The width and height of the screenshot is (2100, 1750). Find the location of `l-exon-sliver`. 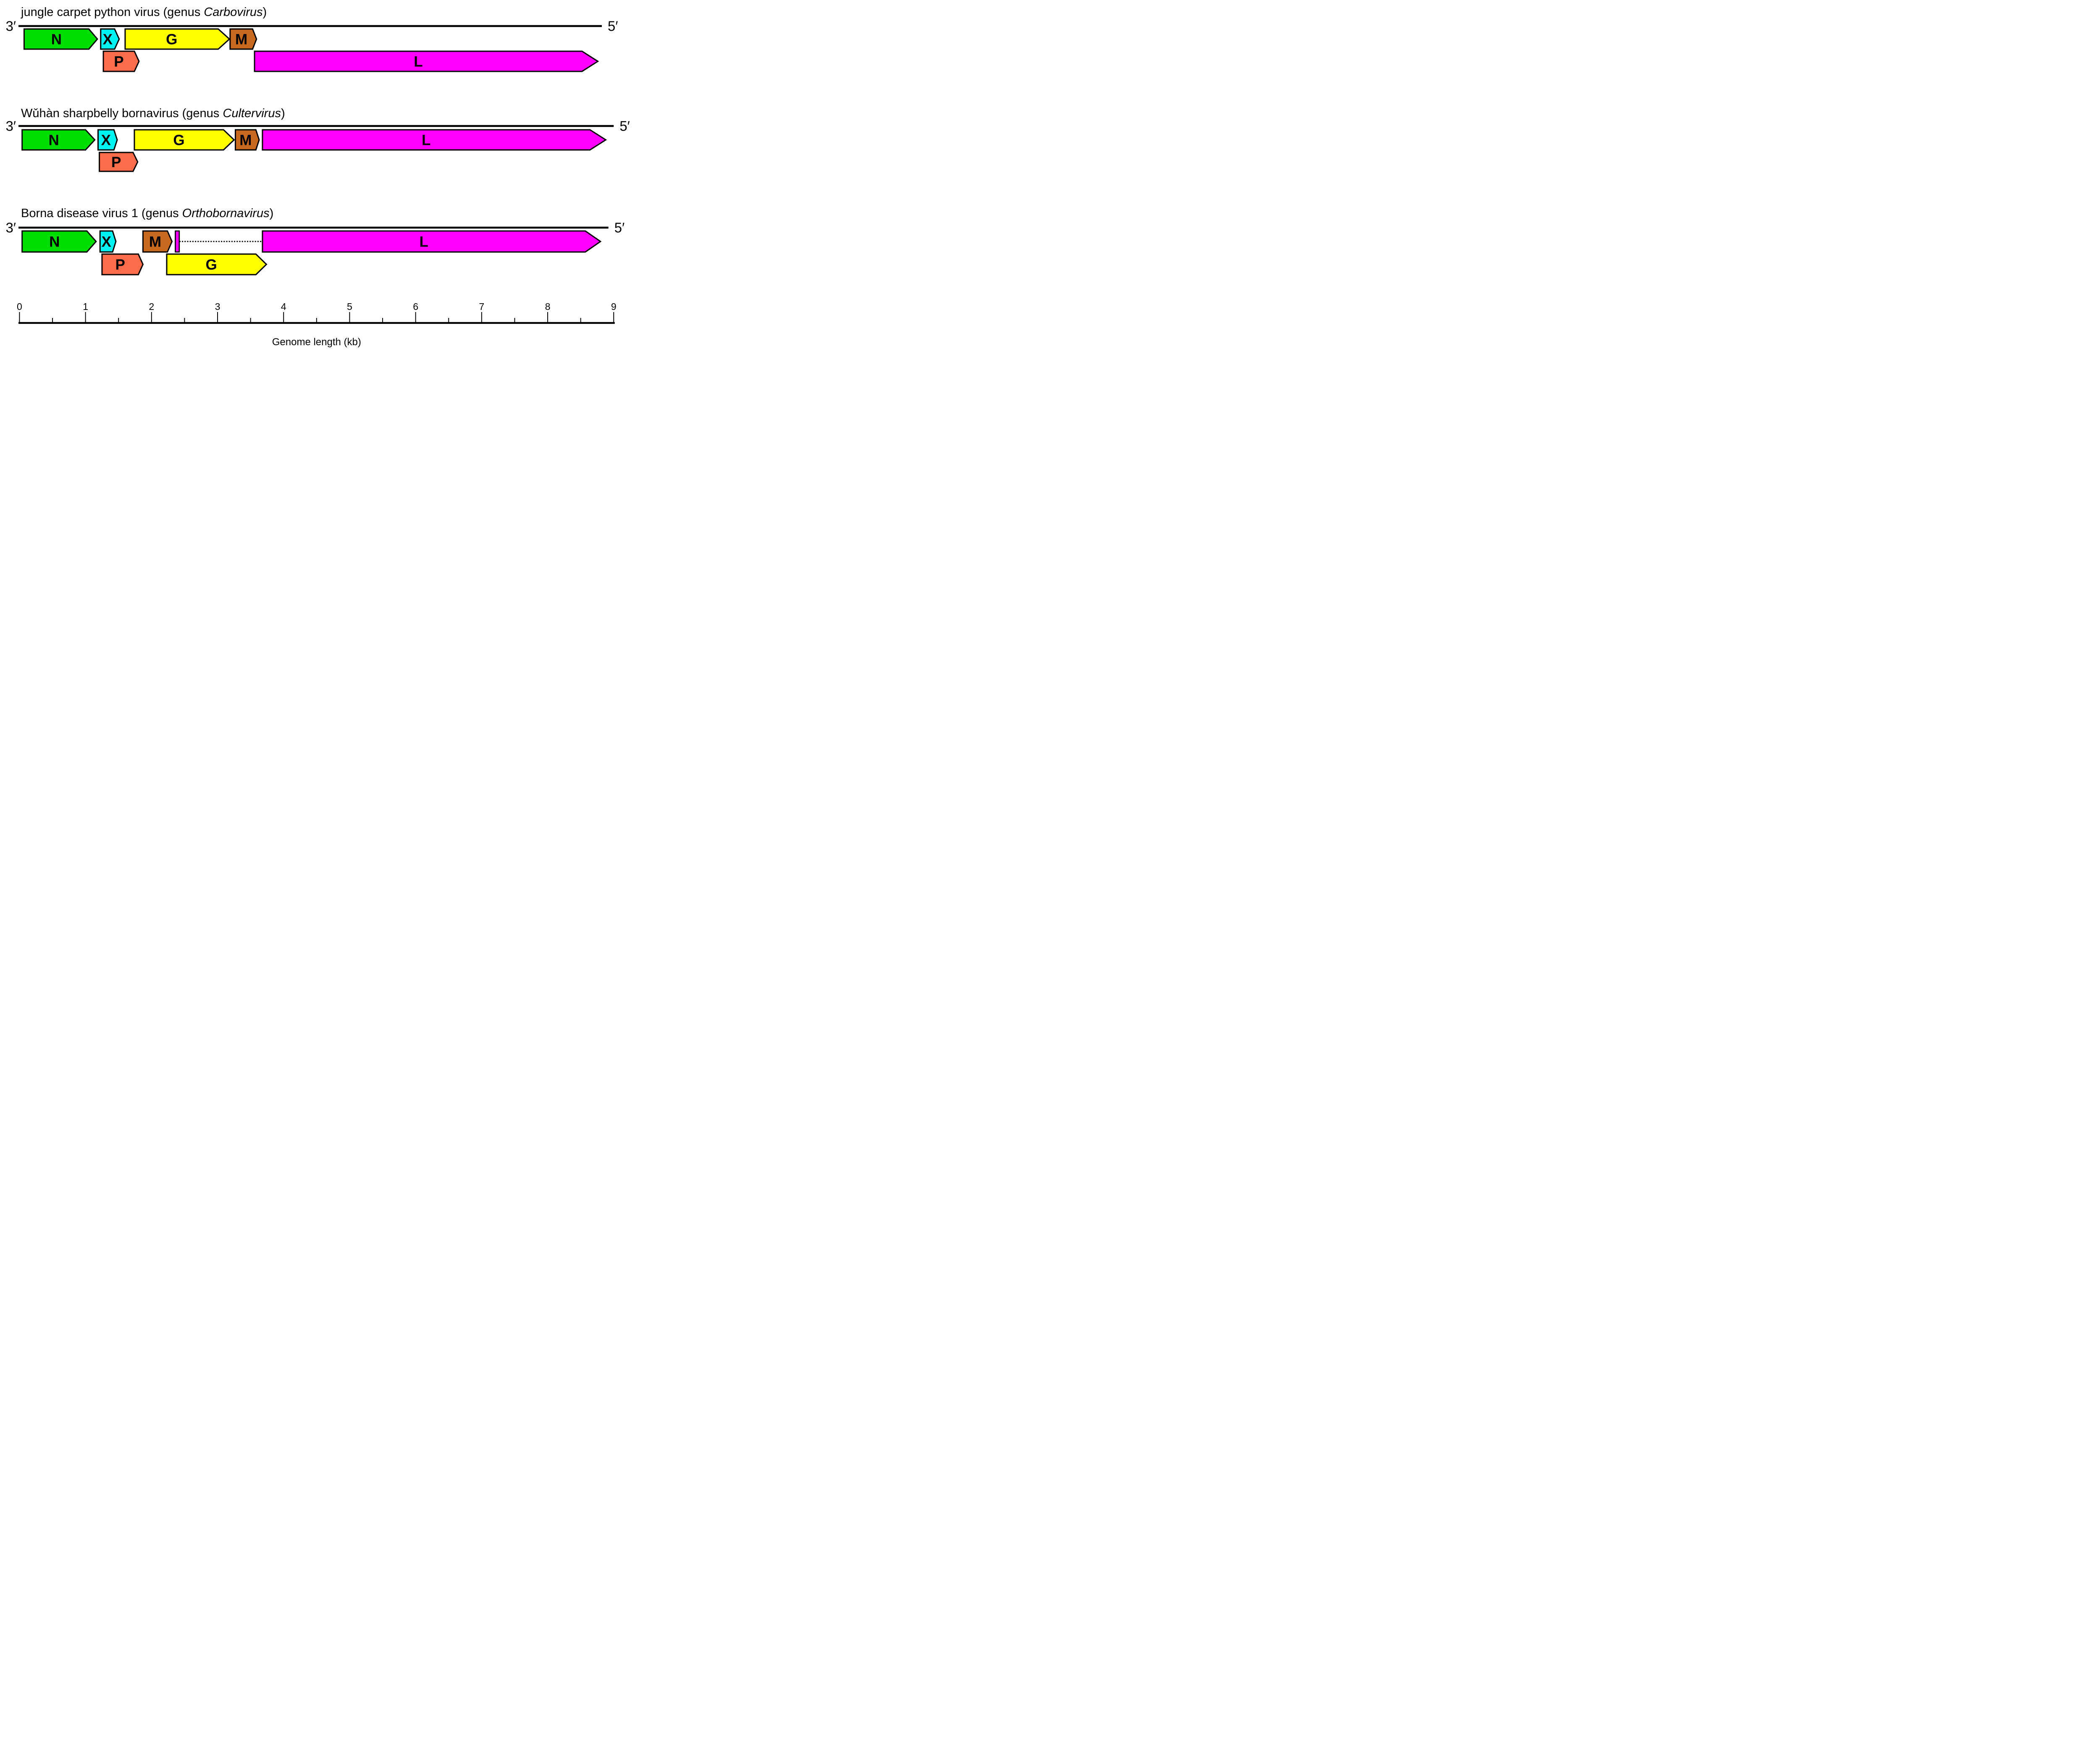

l-exon-sliver is located at coordinates (177, 241).